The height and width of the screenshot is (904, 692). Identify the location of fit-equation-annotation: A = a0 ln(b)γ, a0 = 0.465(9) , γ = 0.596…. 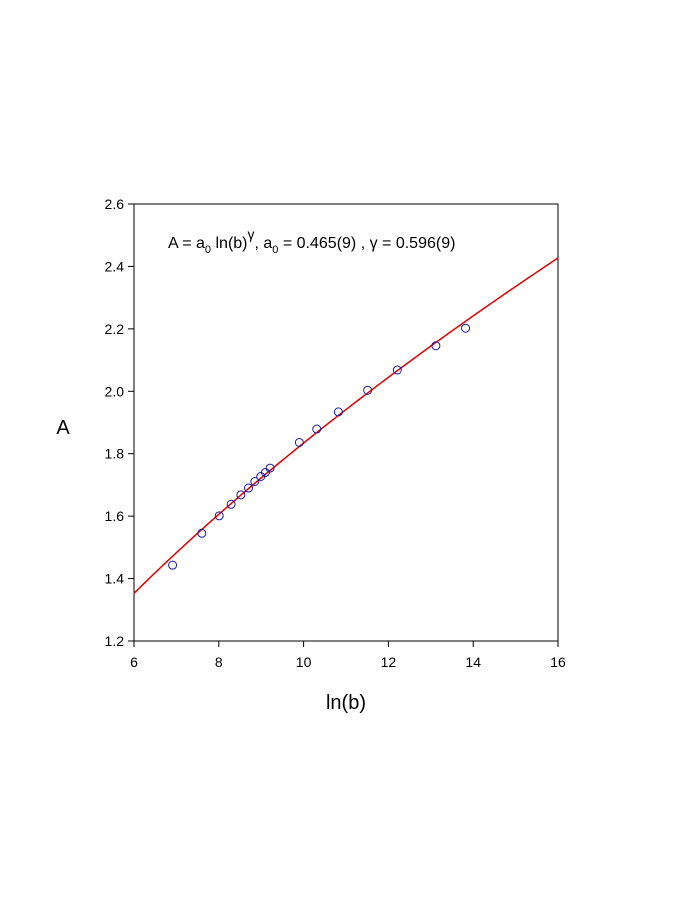
(311, 241).